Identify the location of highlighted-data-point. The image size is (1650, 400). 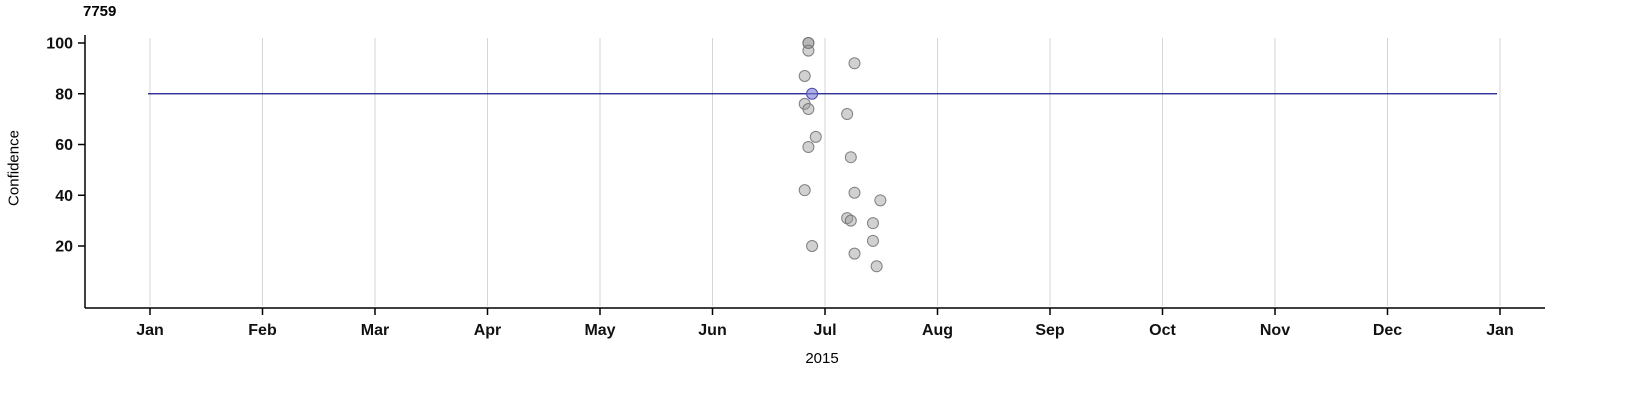
(812, 93).